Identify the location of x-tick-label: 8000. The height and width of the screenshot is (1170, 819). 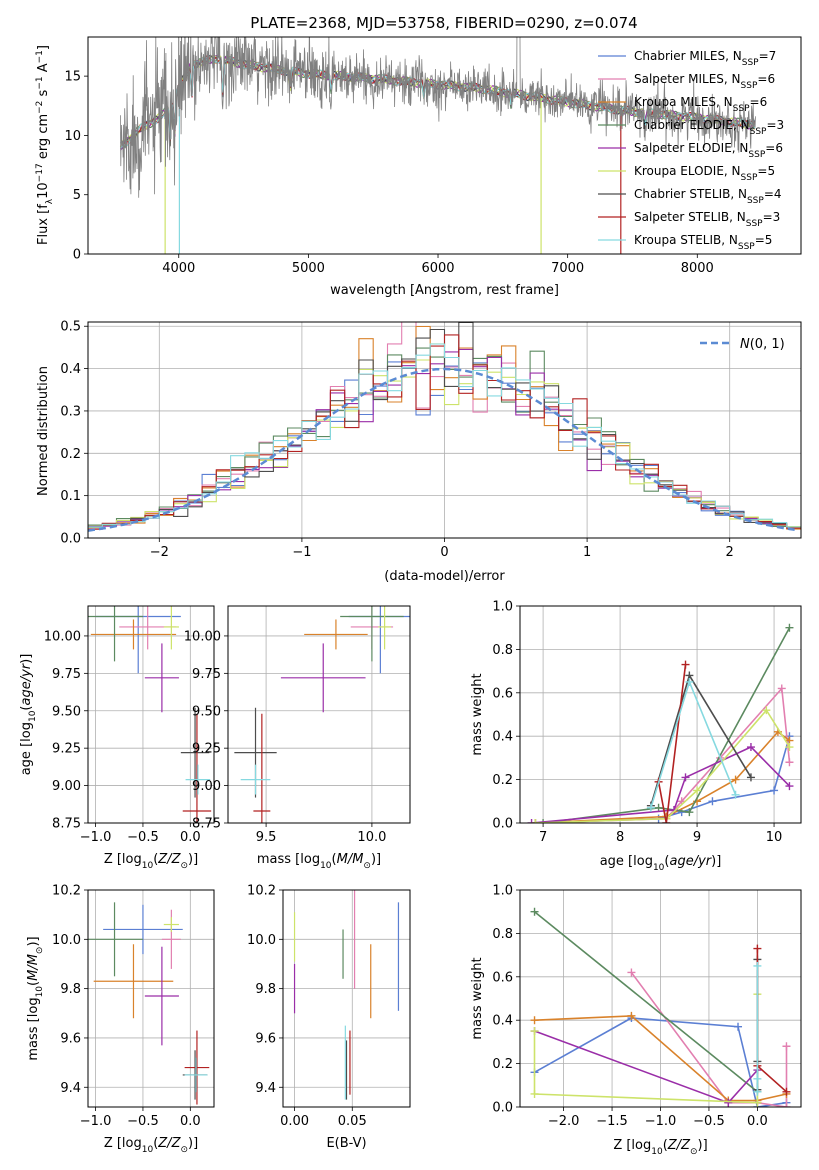
(697, 268).